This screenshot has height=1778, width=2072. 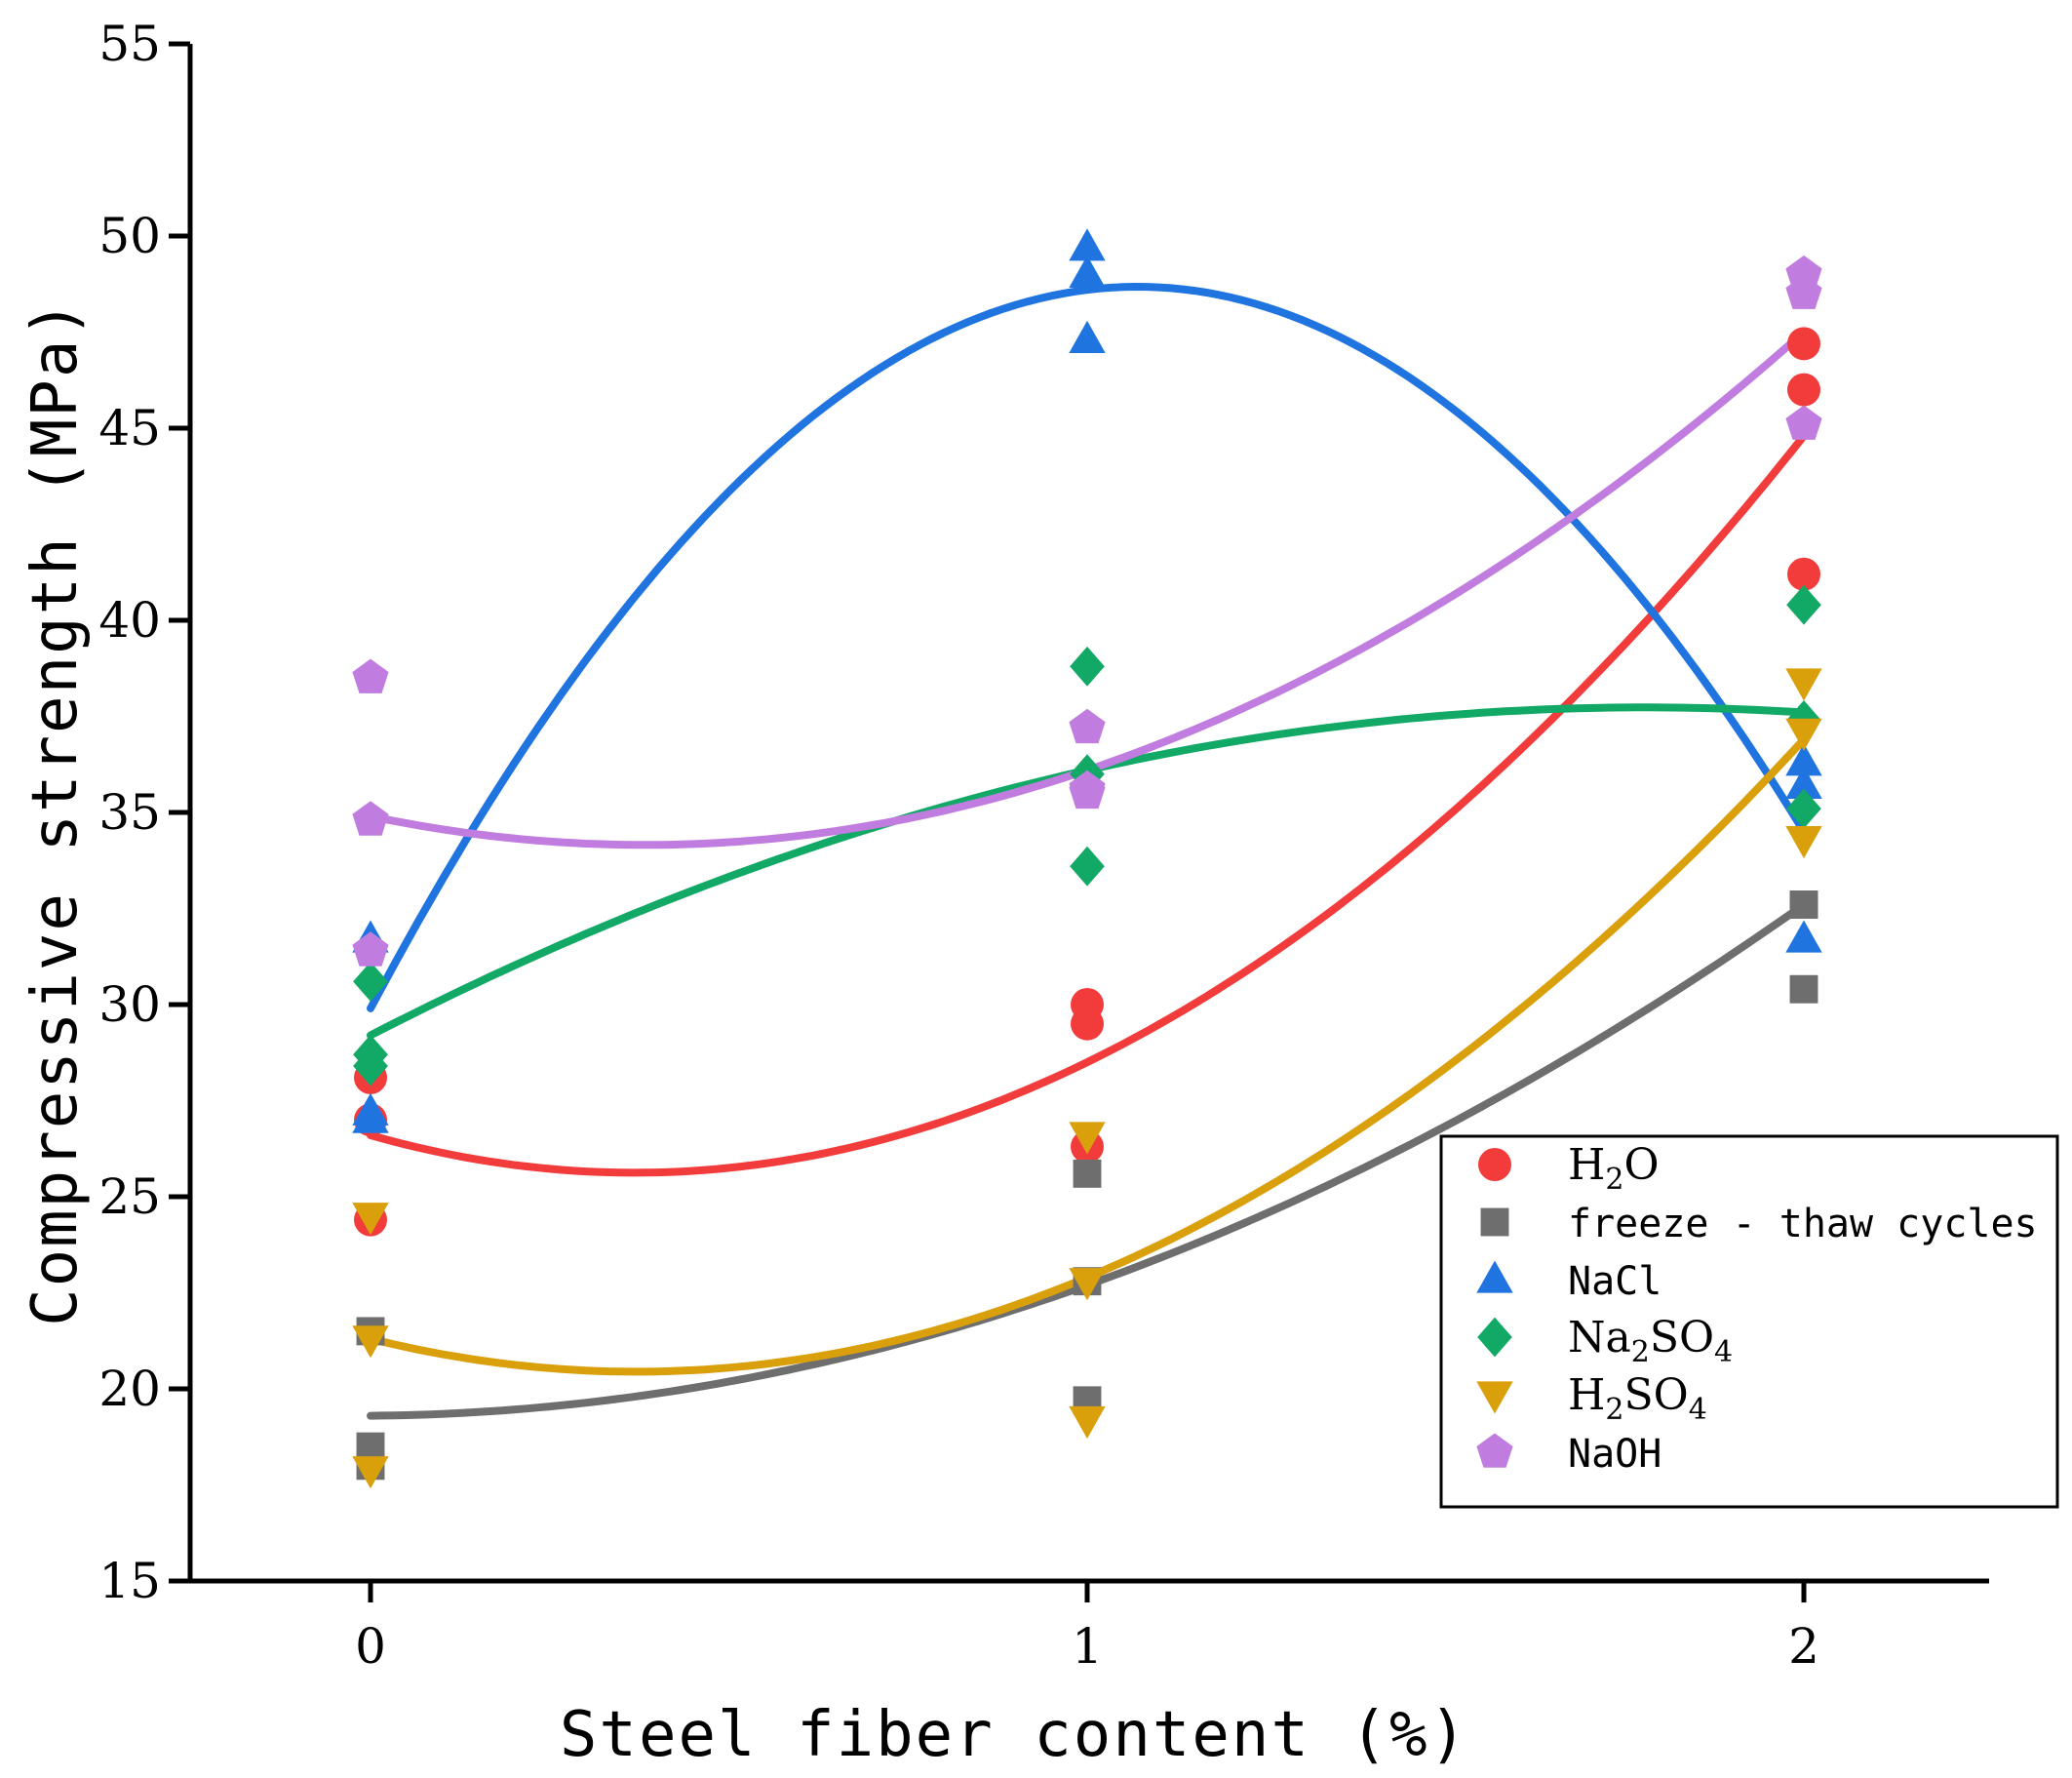 I want to click on legend-label: Na2SO4, so click(x=1650, y=1341).